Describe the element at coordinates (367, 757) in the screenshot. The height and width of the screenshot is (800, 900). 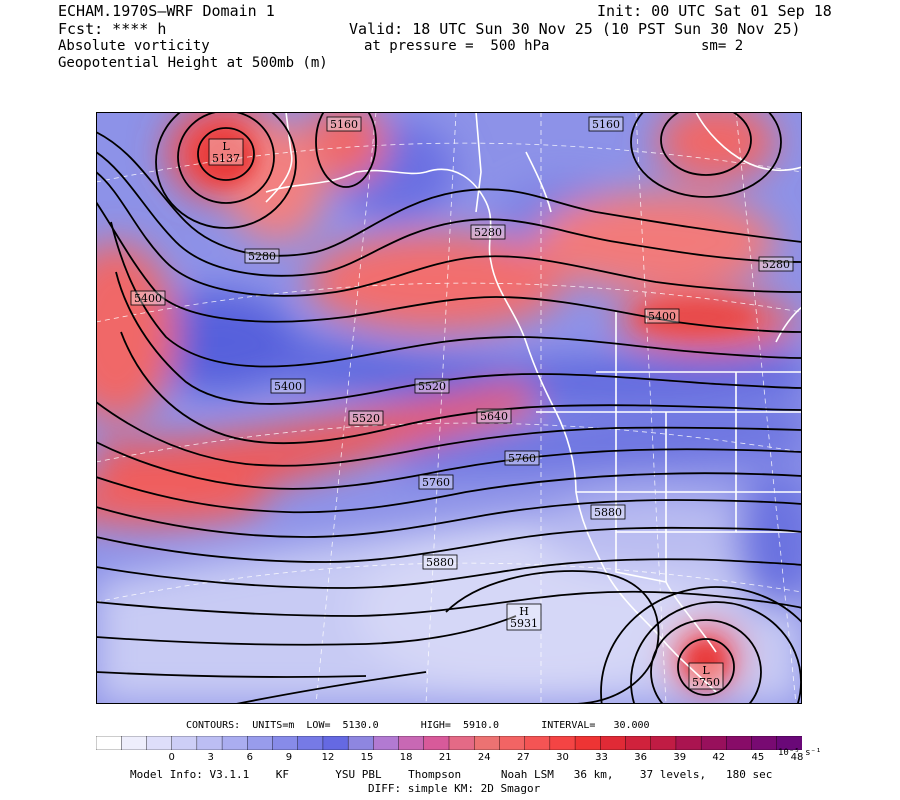
I see `colorbar-tick-label: 15` at that location.